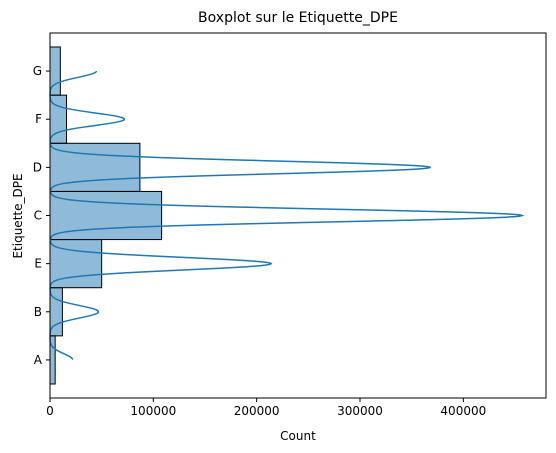 The height and width of the screenshot is (453, 556). Describe the element at coordinates (37, 167) in the screenshot. I see `y-tick-label: D` at that location.